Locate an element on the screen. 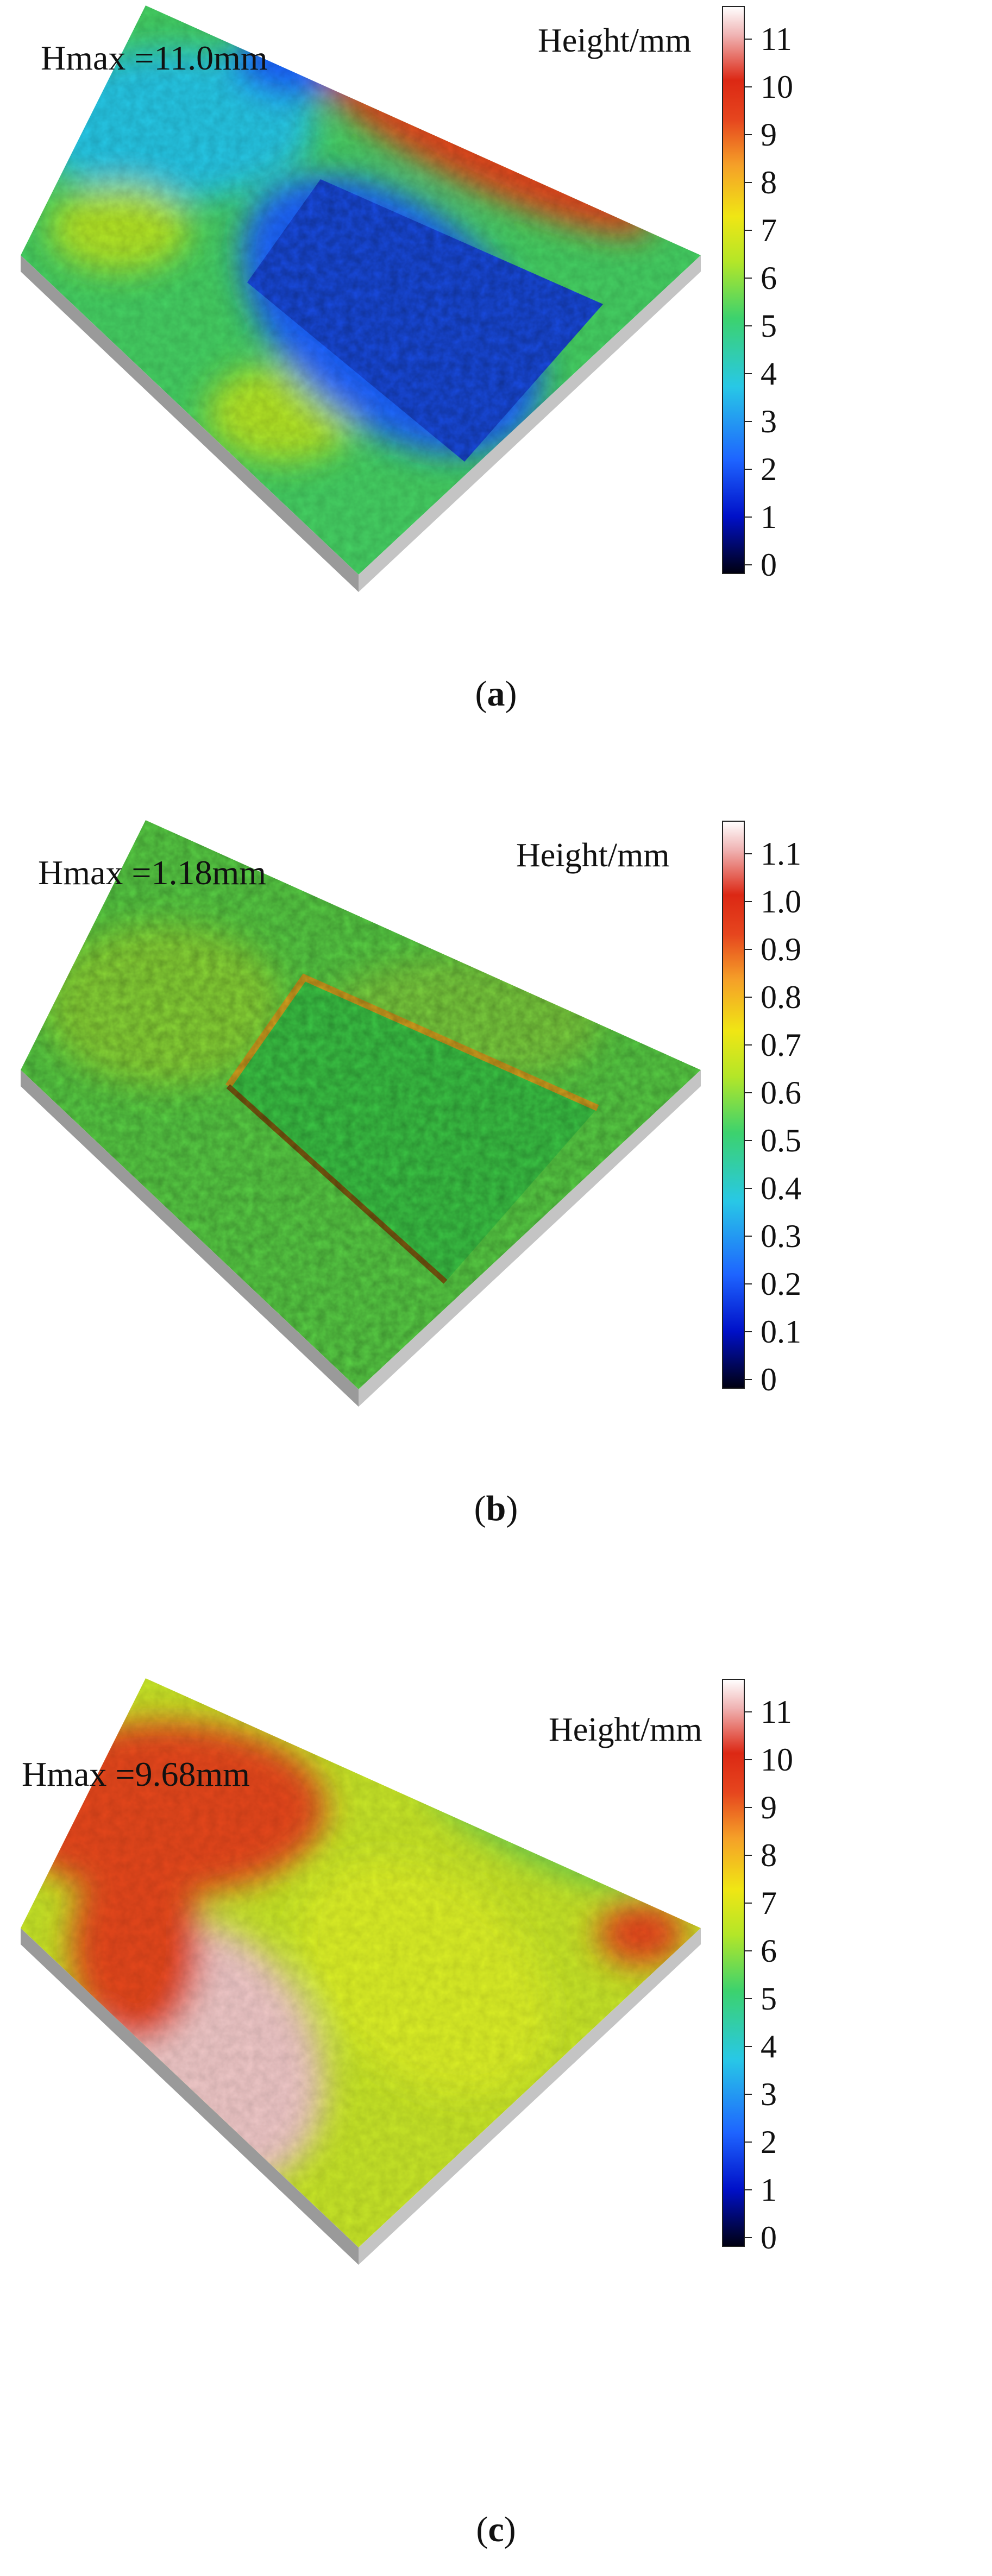  tick-label: 0.2 is located at coordinates (781, 1284).